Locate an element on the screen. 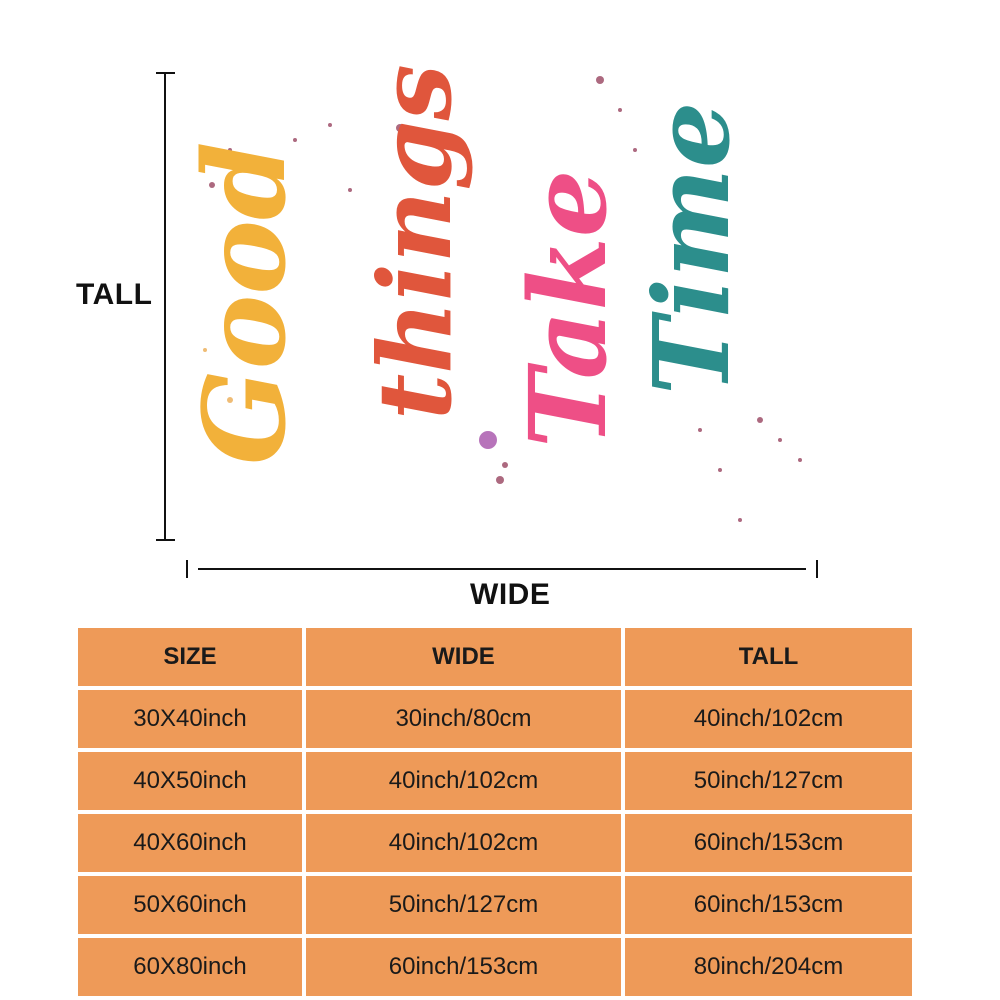  art-word-good: Good is located at coordinates (245, 303).